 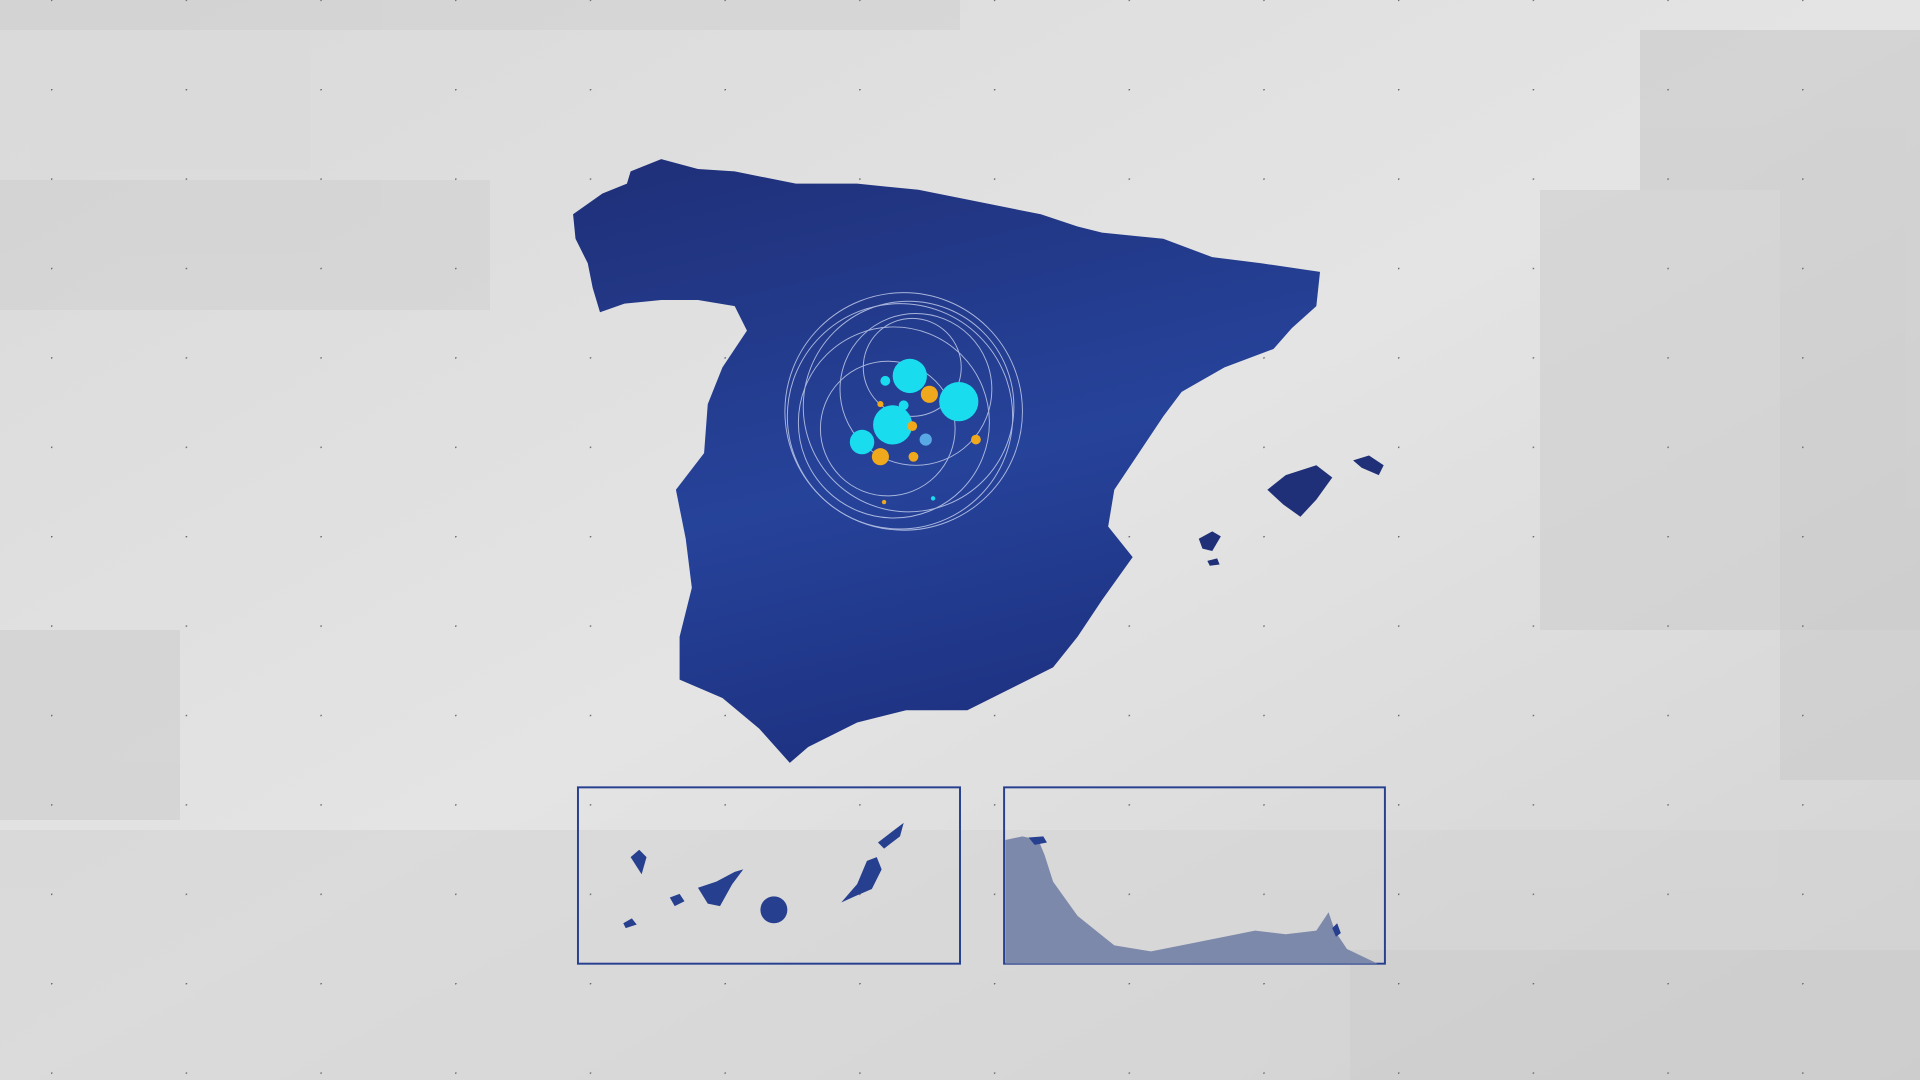 I want to click on data-burst, so click(x=903, y=411).